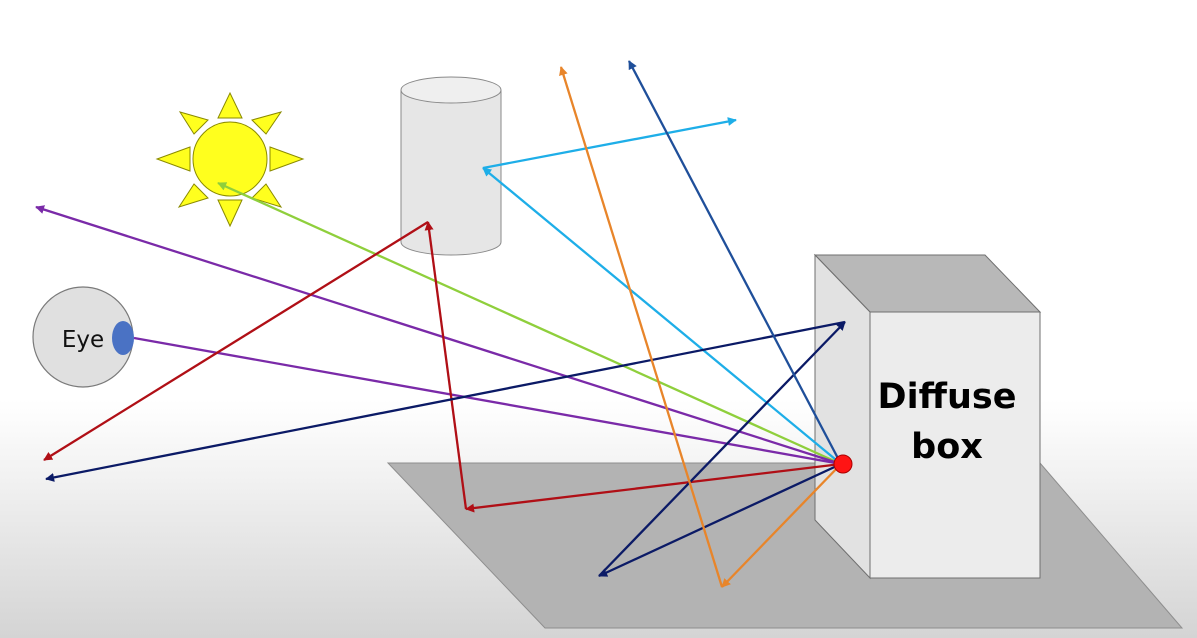  Describe the element at coordinates (123, 338) in the screenshot. I see `eye-pupil` at that location.